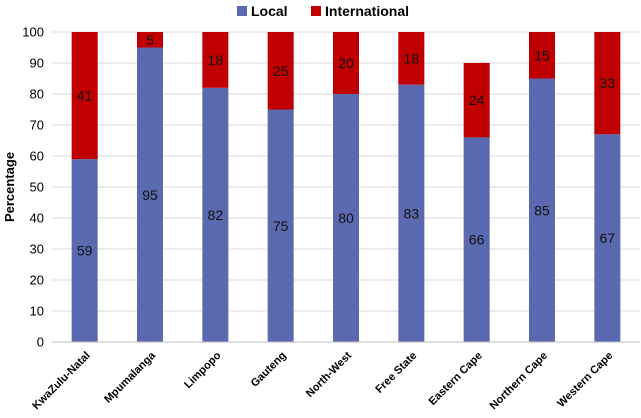 This screenshot has width=641, height=418. I want to click on bar-international-north-west, so click(346, 63).